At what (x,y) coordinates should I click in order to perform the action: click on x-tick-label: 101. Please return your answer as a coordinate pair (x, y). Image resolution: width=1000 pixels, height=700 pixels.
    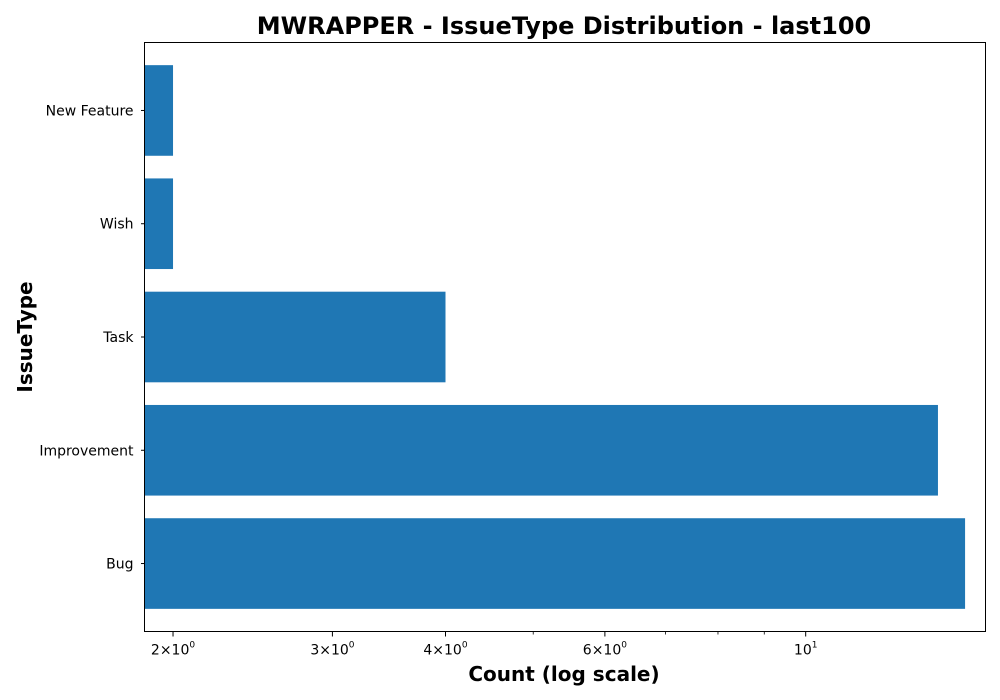
    Looking at the image, I should click on (806, 650).